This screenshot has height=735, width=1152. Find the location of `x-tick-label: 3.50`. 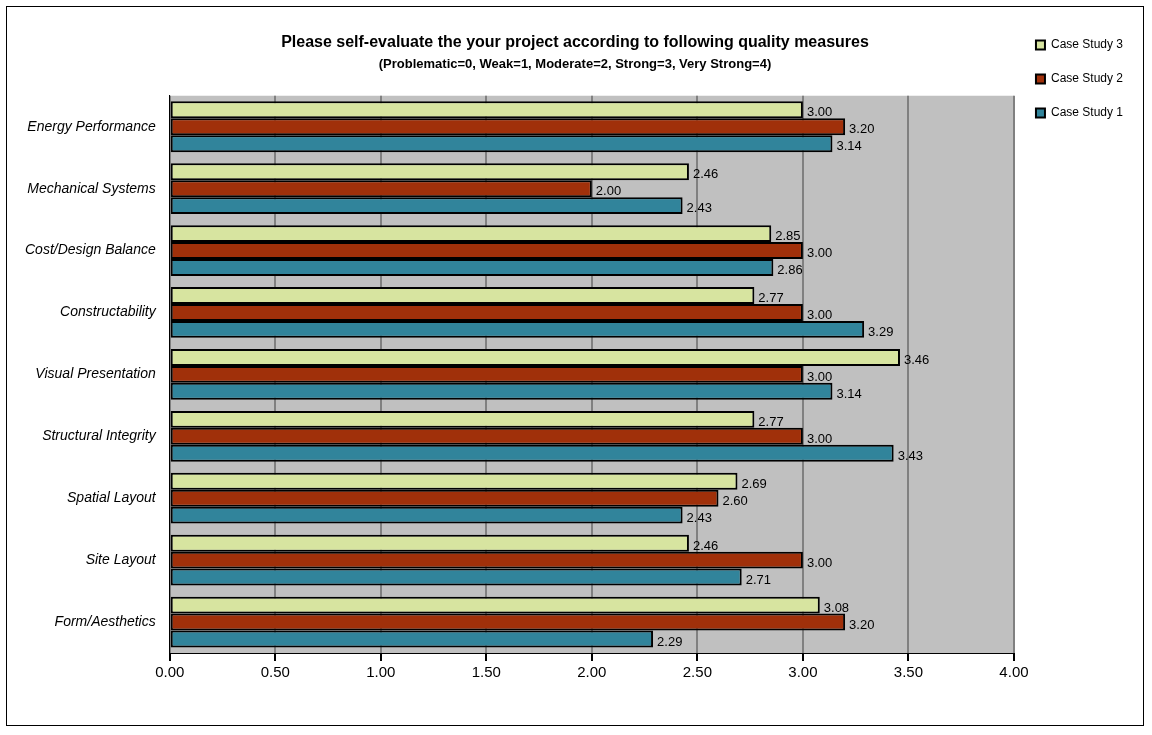

x-tick-label: 3.50 is located at coordinates (908, 672).